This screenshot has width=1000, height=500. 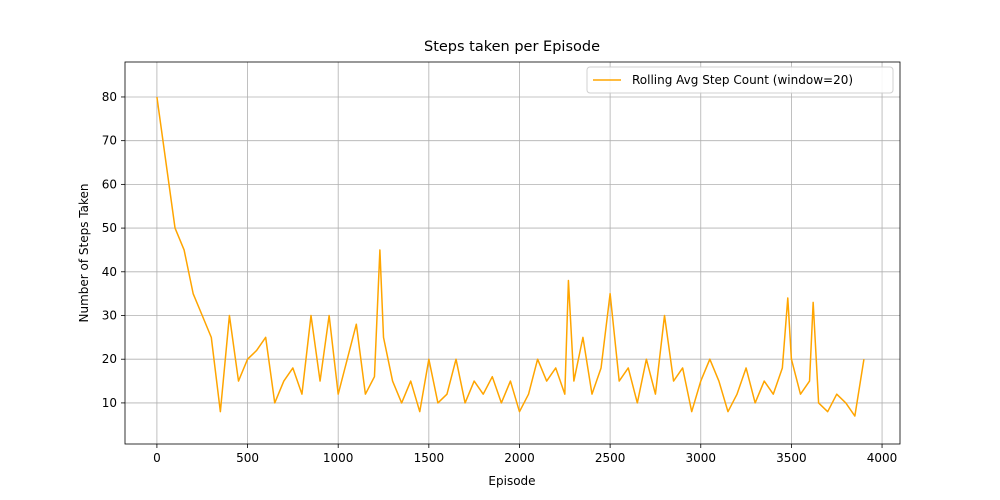 I want to click on x-tick-label: 0, so click(x=157, y=458).